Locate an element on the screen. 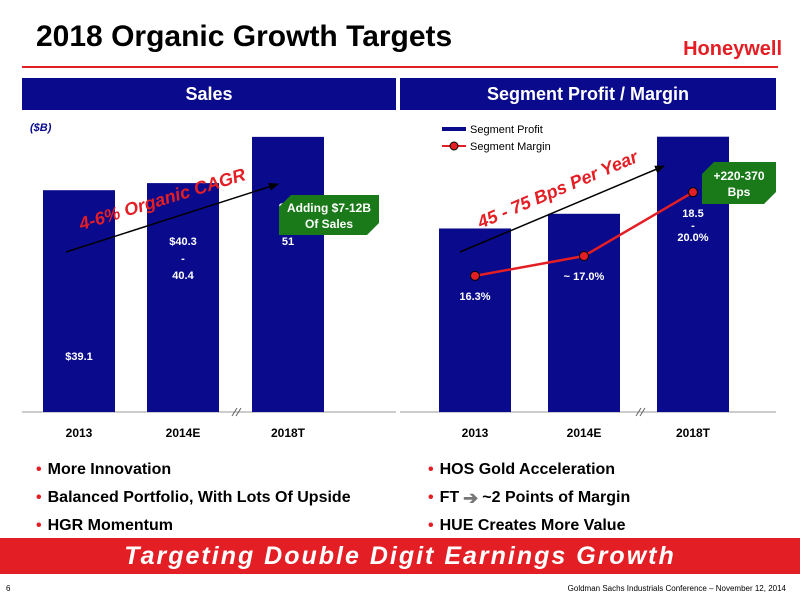 This screenshot has width=800, height=600. title-rule is located at coordinates (400, 67).